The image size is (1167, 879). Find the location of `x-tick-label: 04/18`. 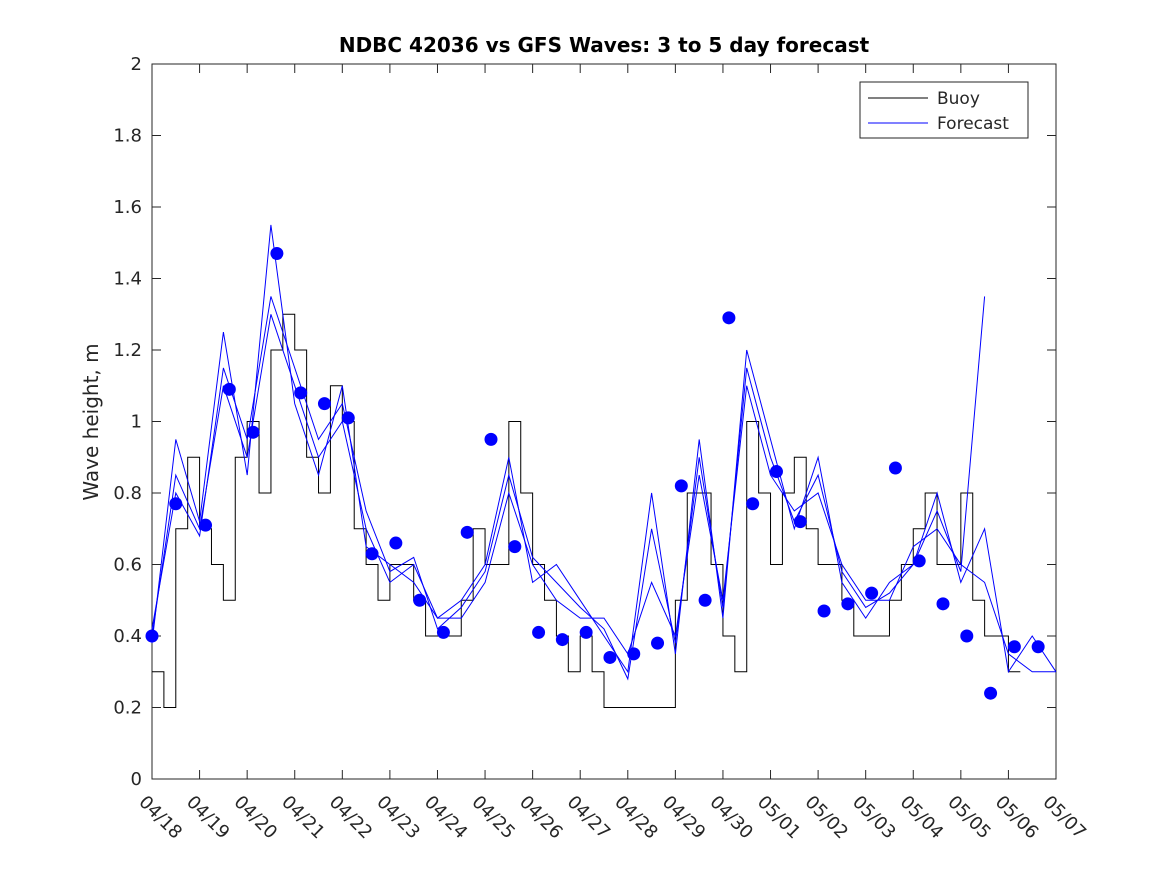

x-tick-label: 04/18 is located at coordinates (160, 818).